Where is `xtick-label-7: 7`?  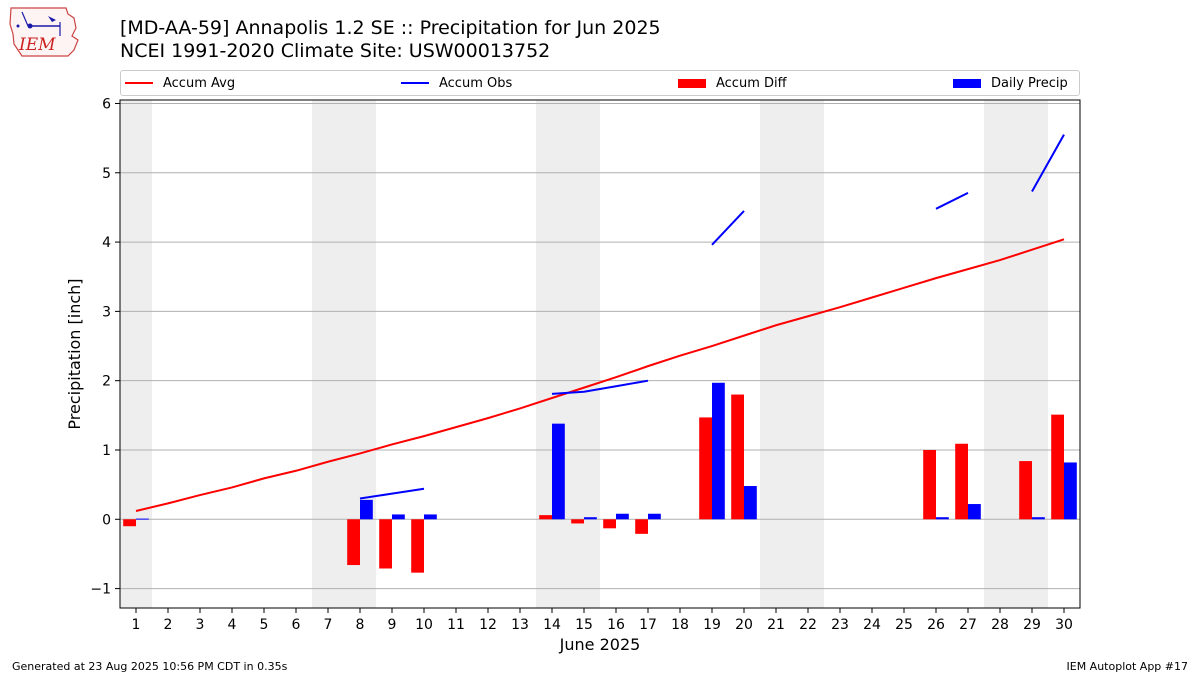
xtick-label-7: 7 is located at coordinates (328, 625).